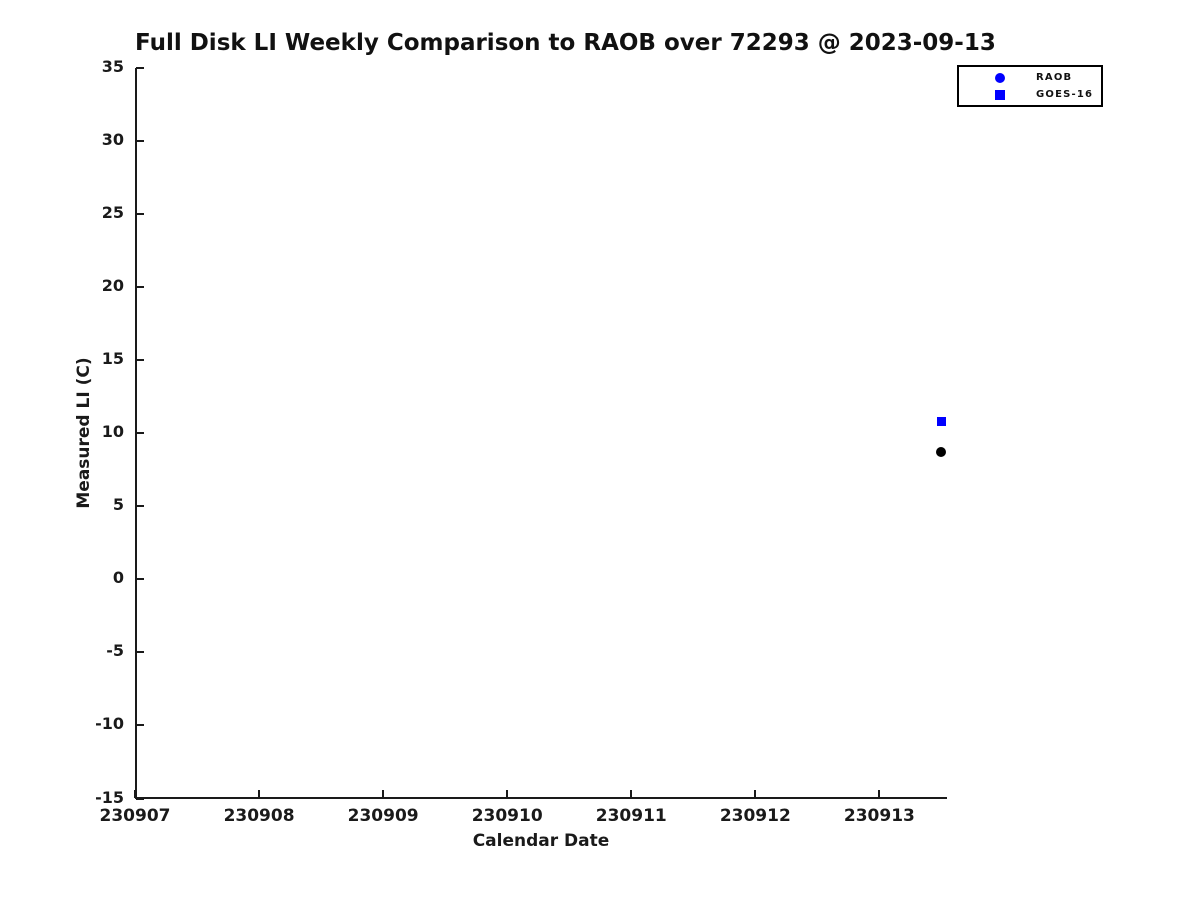  What do you see at coordinates (109, 724) in the screenshot?
I see `y-tick-label: -10` at bounding box center [109, 724].